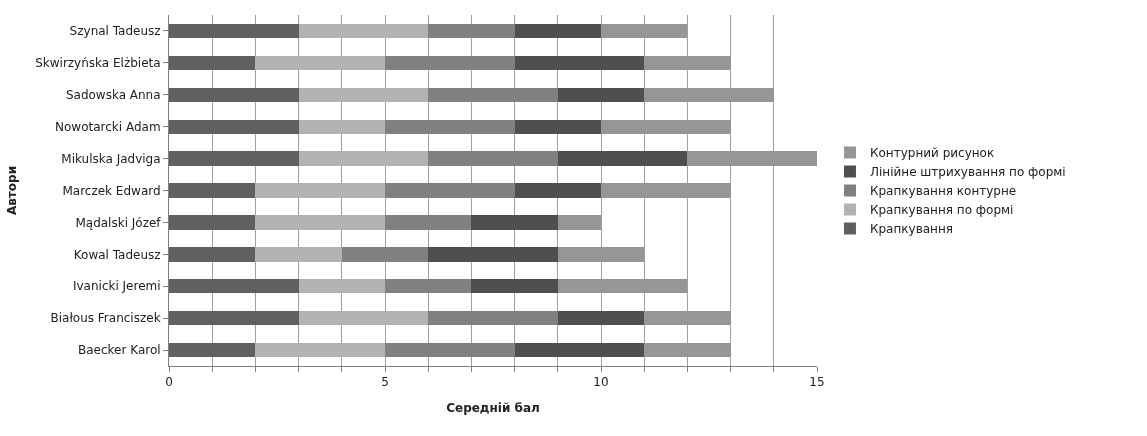 The image size is (1147, 436). What do you see at coordinates (118, 222) in the screenshot?
I see `y-tick-label: Mądalski Józef` at bounding box center [118, 222].